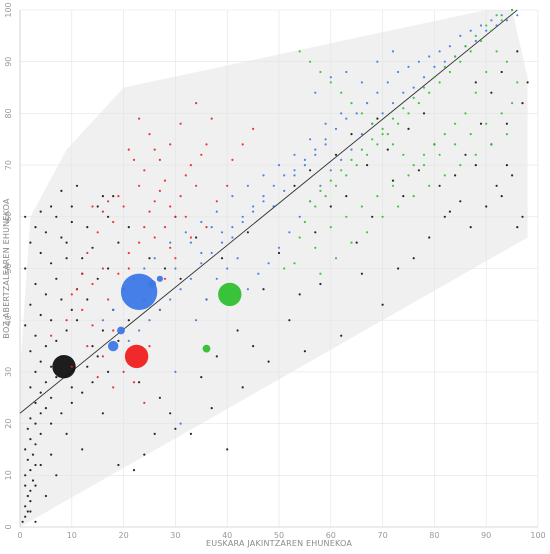  Describe the element at coordinates (8, 113) in the screenshot. I see `y-tick-label: 80` at that location.